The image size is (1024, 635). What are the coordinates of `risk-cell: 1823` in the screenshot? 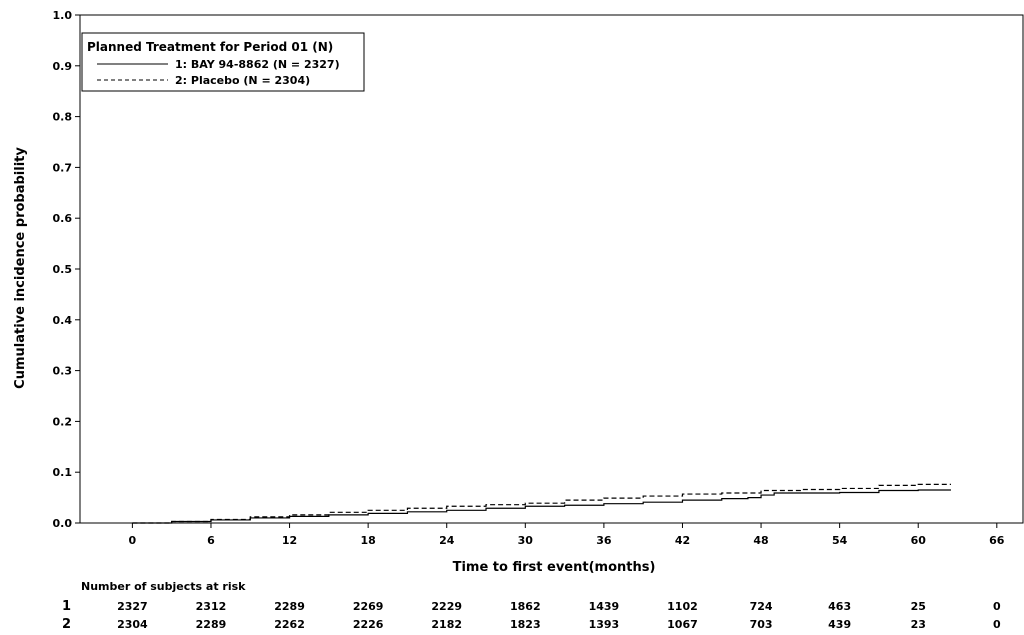 It's located at (525, 624).